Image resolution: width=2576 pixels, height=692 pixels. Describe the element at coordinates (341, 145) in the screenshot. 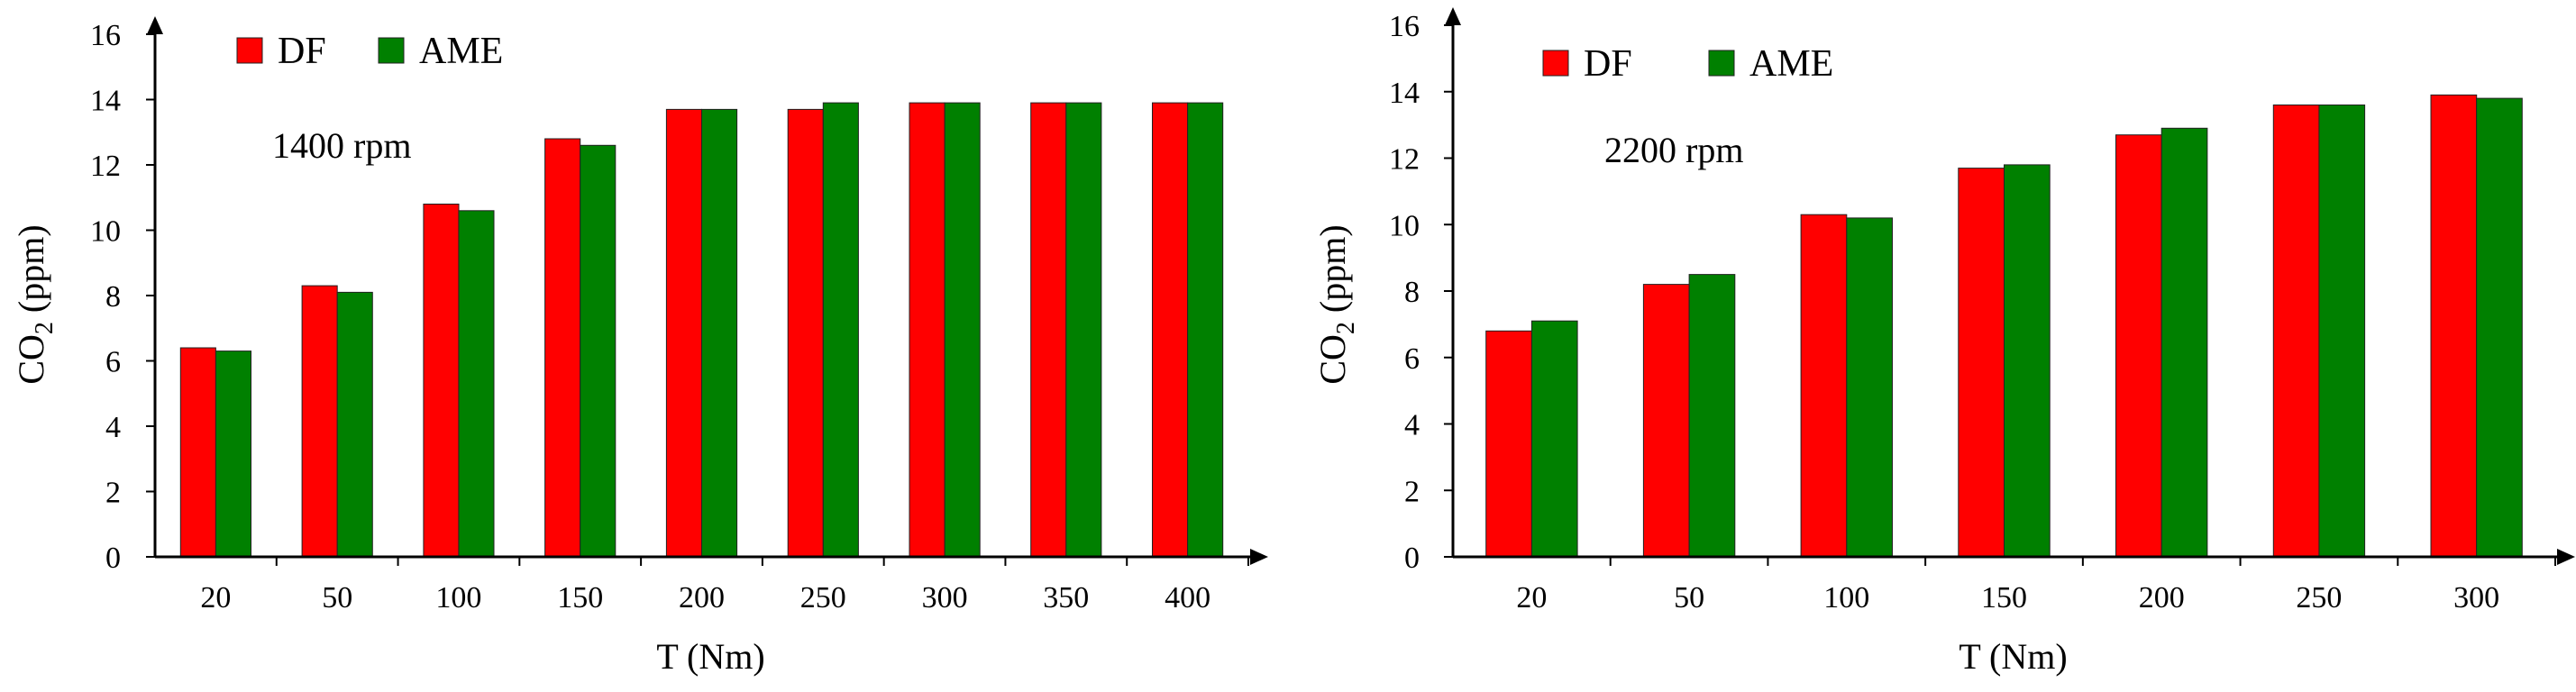

I see `rpm-annotation: 1400 rpm` at that location.